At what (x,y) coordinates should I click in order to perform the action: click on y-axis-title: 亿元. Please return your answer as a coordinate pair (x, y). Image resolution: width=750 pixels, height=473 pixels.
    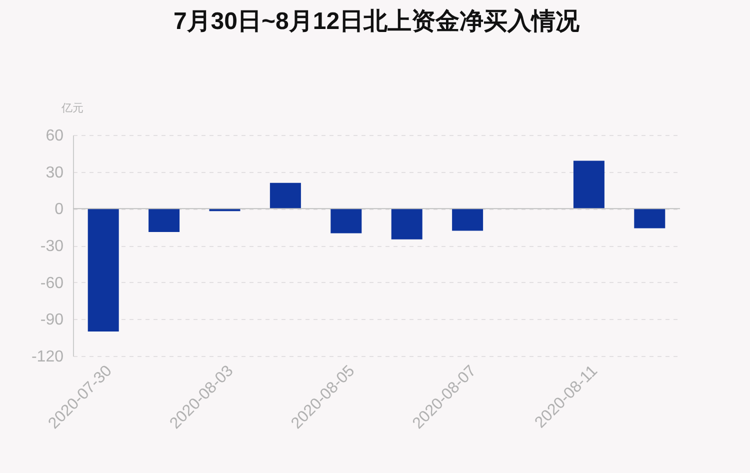
    Looking at the image, I should click on (72, 108).